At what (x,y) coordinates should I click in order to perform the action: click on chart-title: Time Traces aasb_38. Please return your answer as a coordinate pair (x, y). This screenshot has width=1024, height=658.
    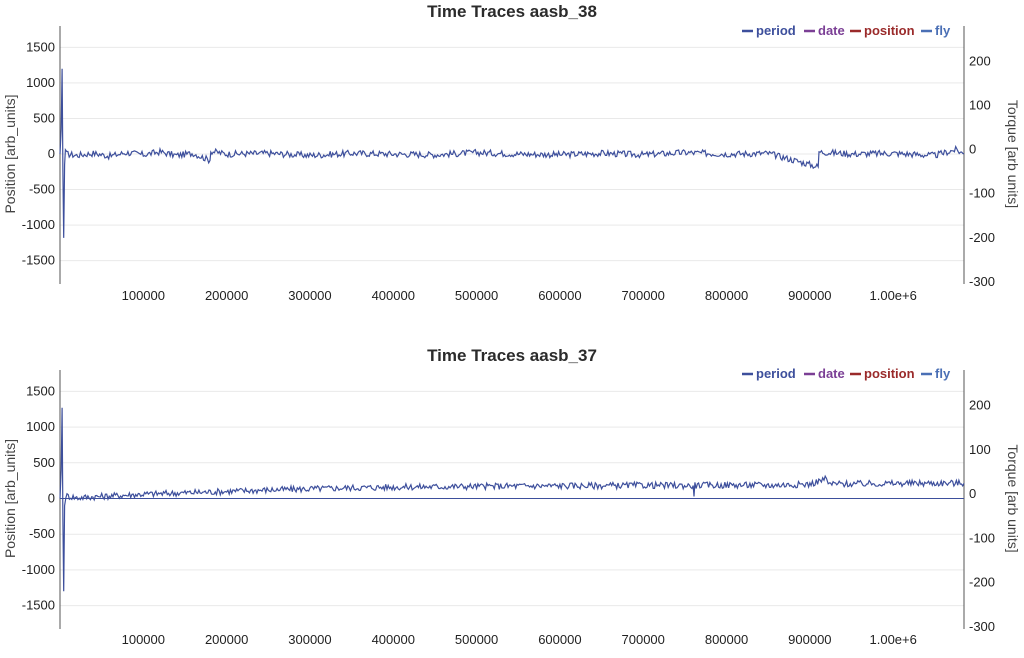
    Looking at the image, I should click on (512, 11).